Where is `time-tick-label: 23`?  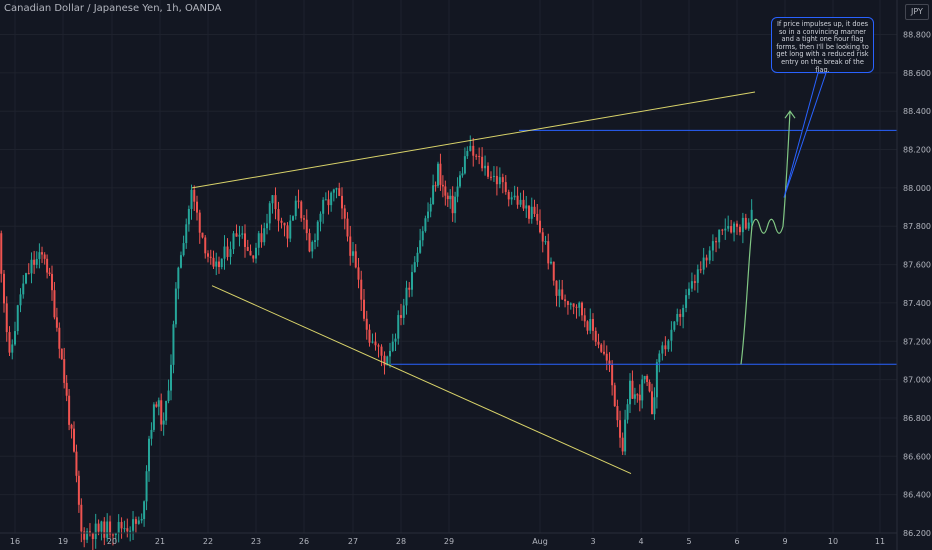
time-tick-label: 23 is located at coordinates (256, 541).